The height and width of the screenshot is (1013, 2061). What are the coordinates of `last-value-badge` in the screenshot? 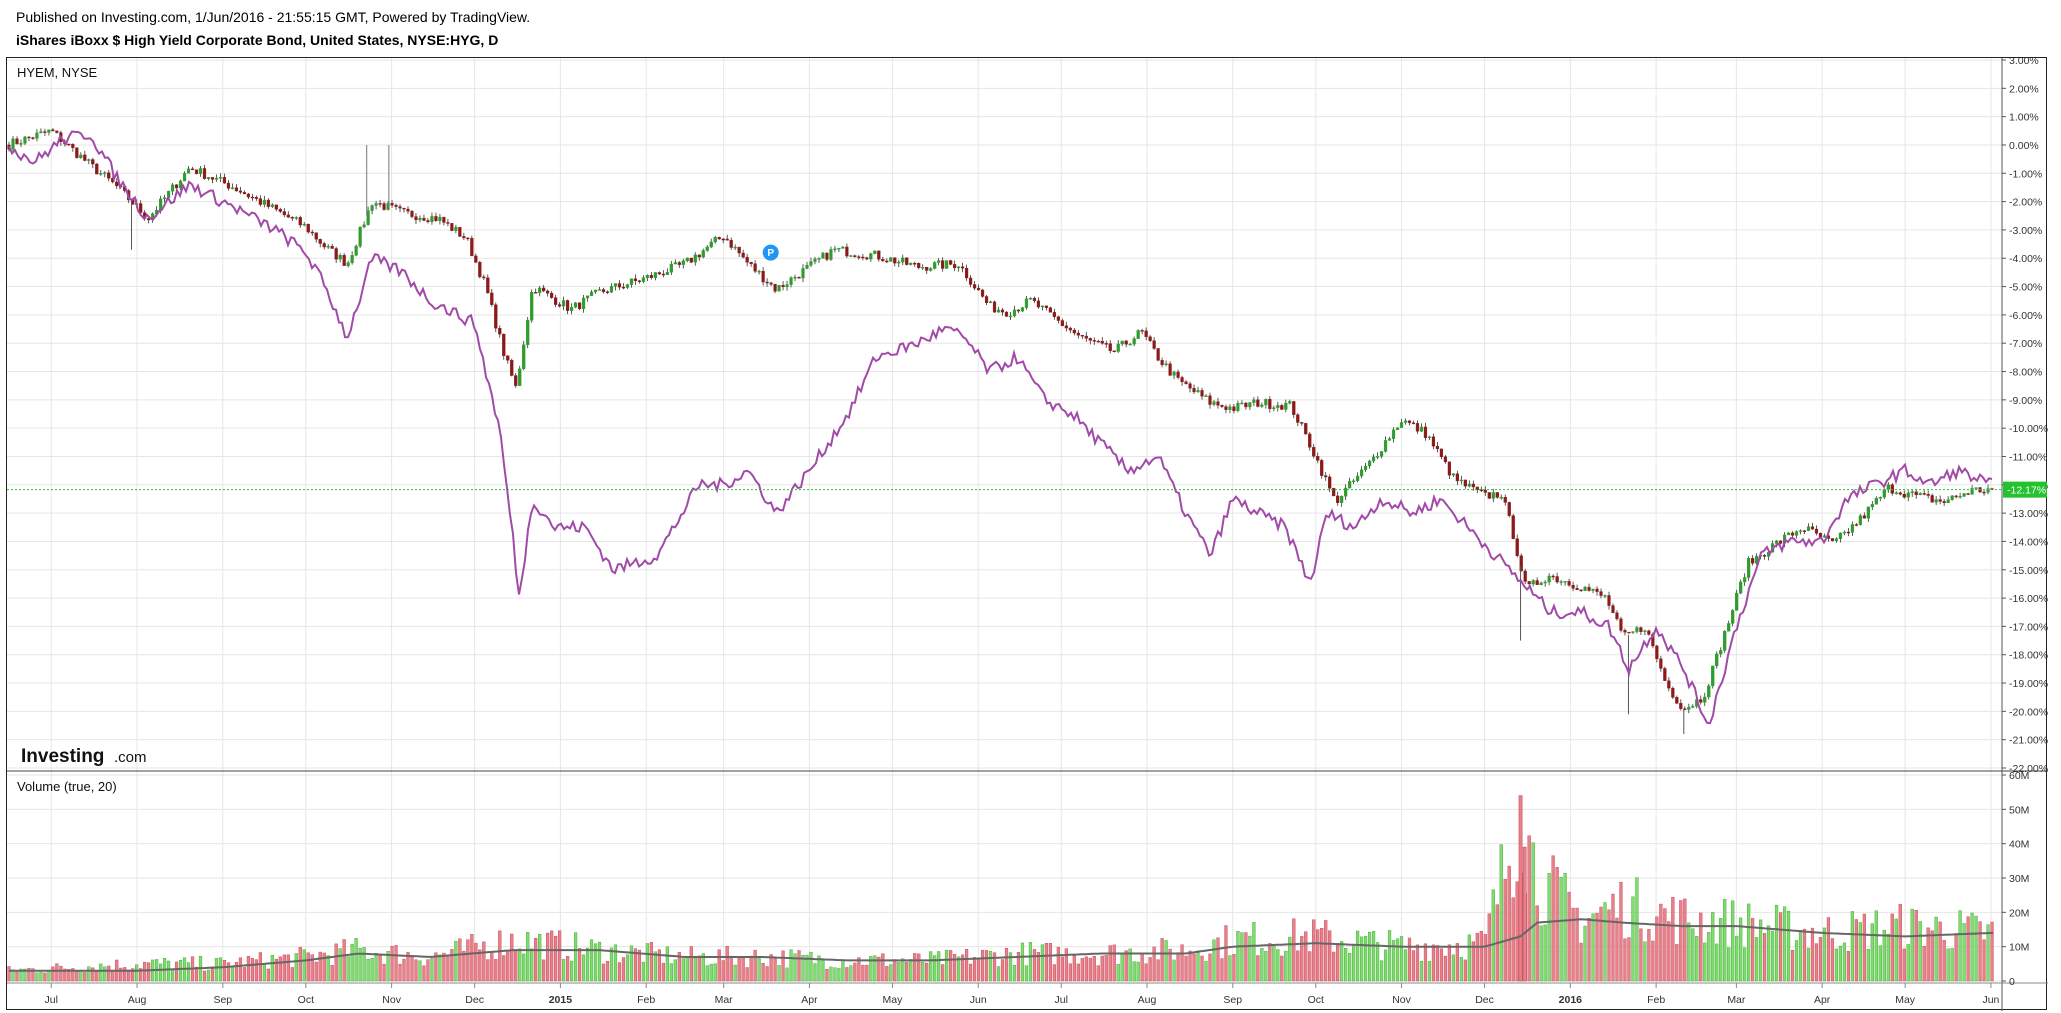 It's located at (2025, 489).